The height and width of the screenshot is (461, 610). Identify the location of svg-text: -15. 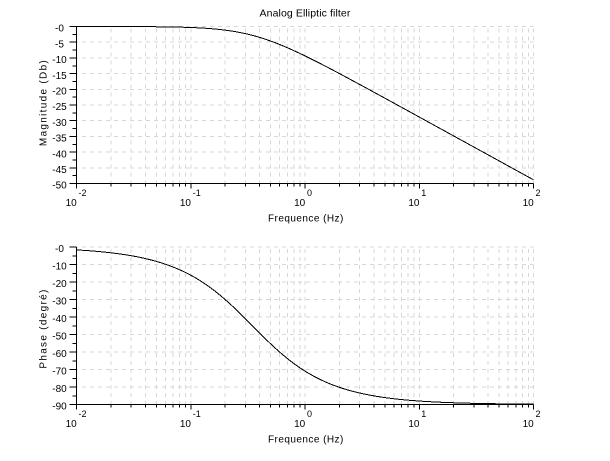
(59, 76).